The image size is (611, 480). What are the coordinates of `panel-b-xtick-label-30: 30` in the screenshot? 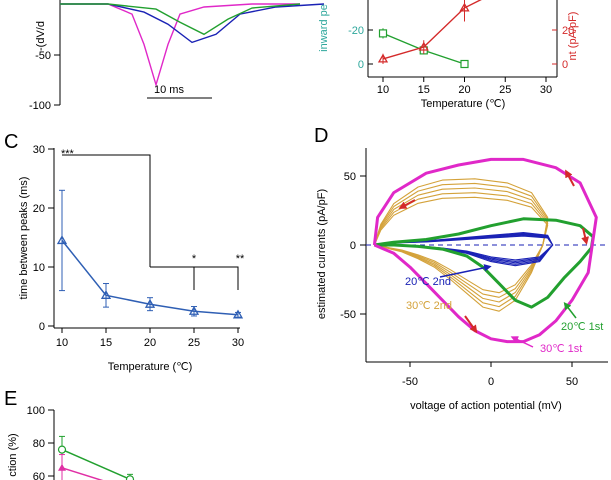 It's located at (546, 90).